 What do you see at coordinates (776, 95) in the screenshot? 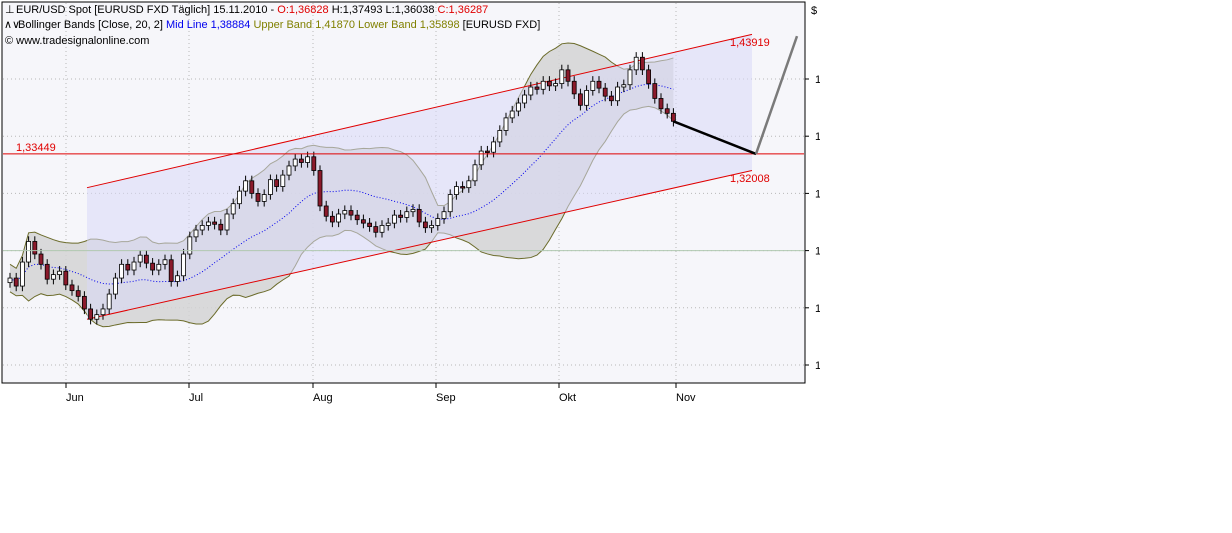
I see `projection-up` at bounding box center [776, 95].